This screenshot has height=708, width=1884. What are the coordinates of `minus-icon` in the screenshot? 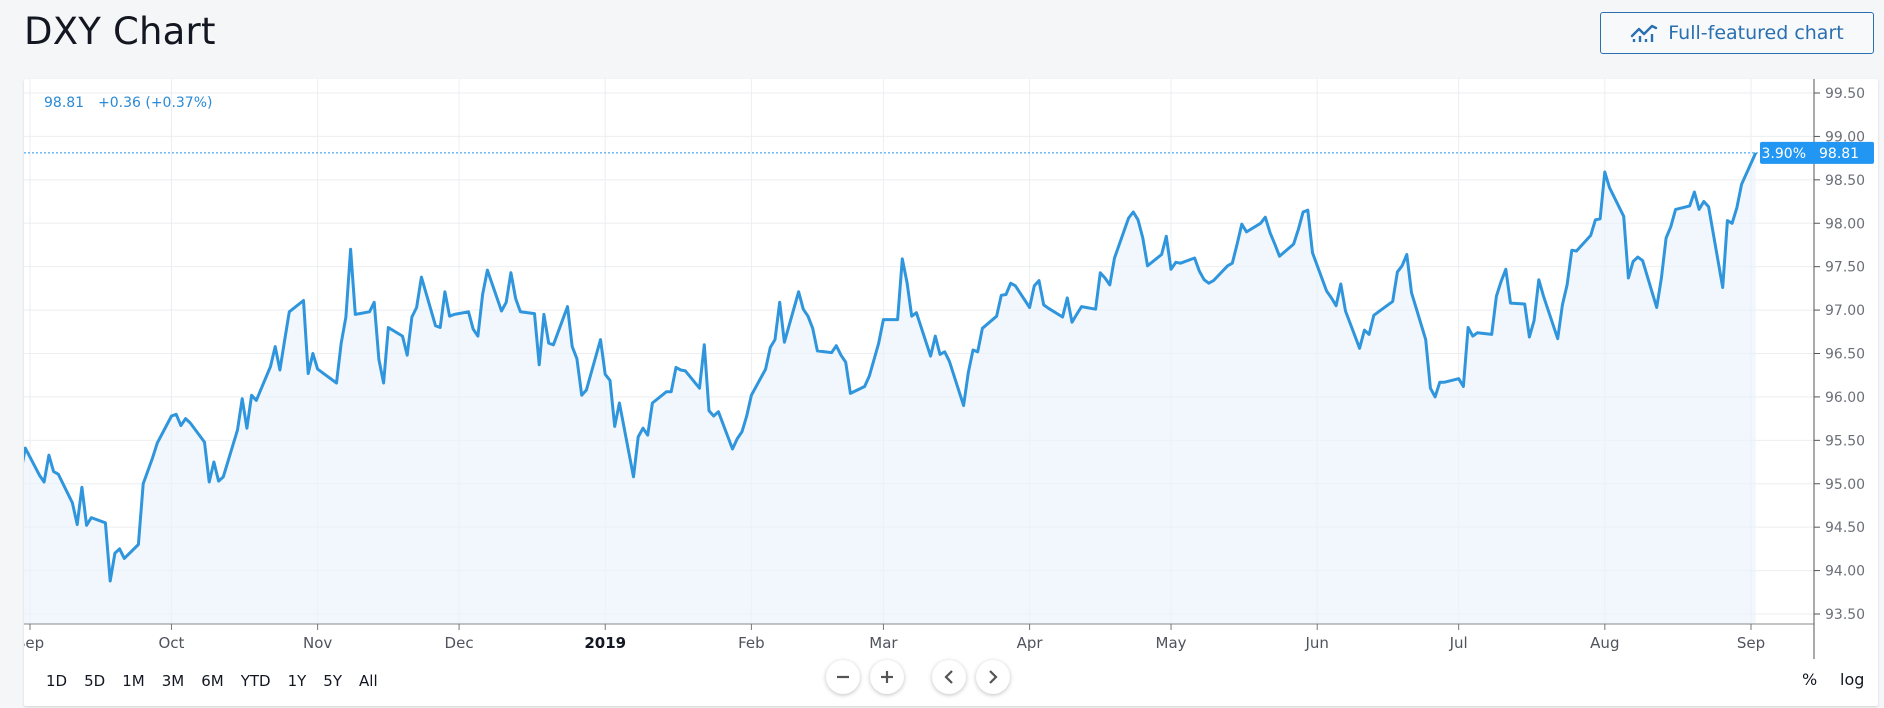 It's located at (843, 677).